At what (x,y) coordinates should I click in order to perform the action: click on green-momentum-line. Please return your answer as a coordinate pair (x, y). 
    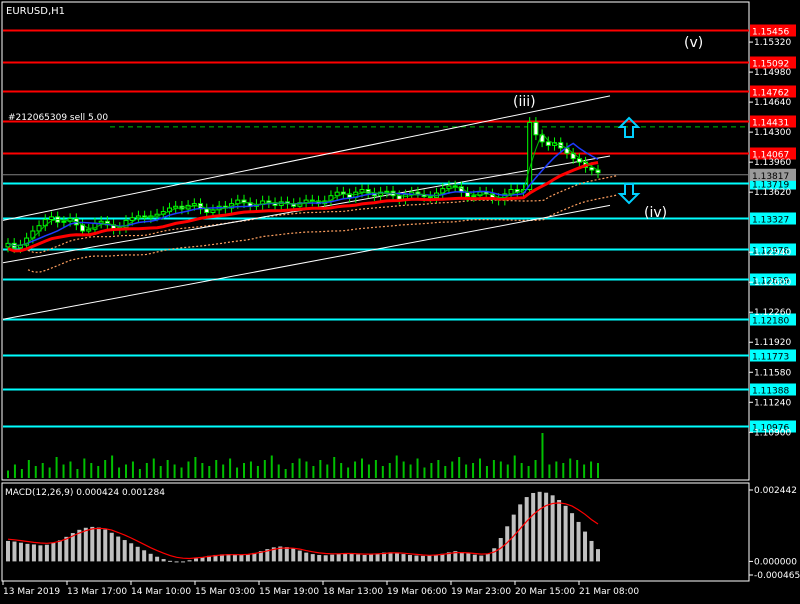
    Looking at the image, I should click on (303, 189).